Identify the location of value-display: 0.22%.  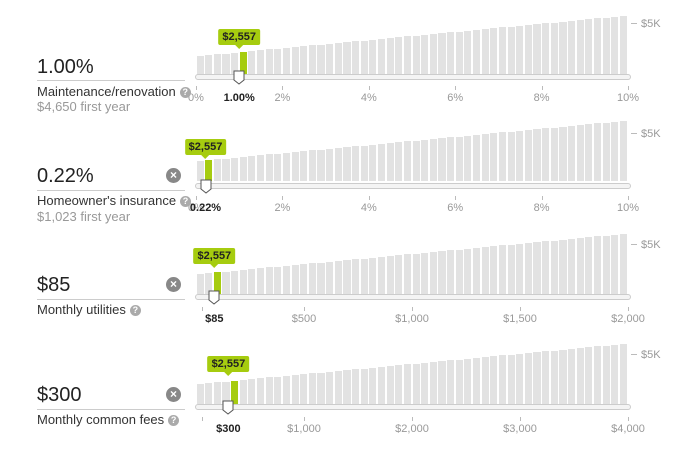
(65, 176).